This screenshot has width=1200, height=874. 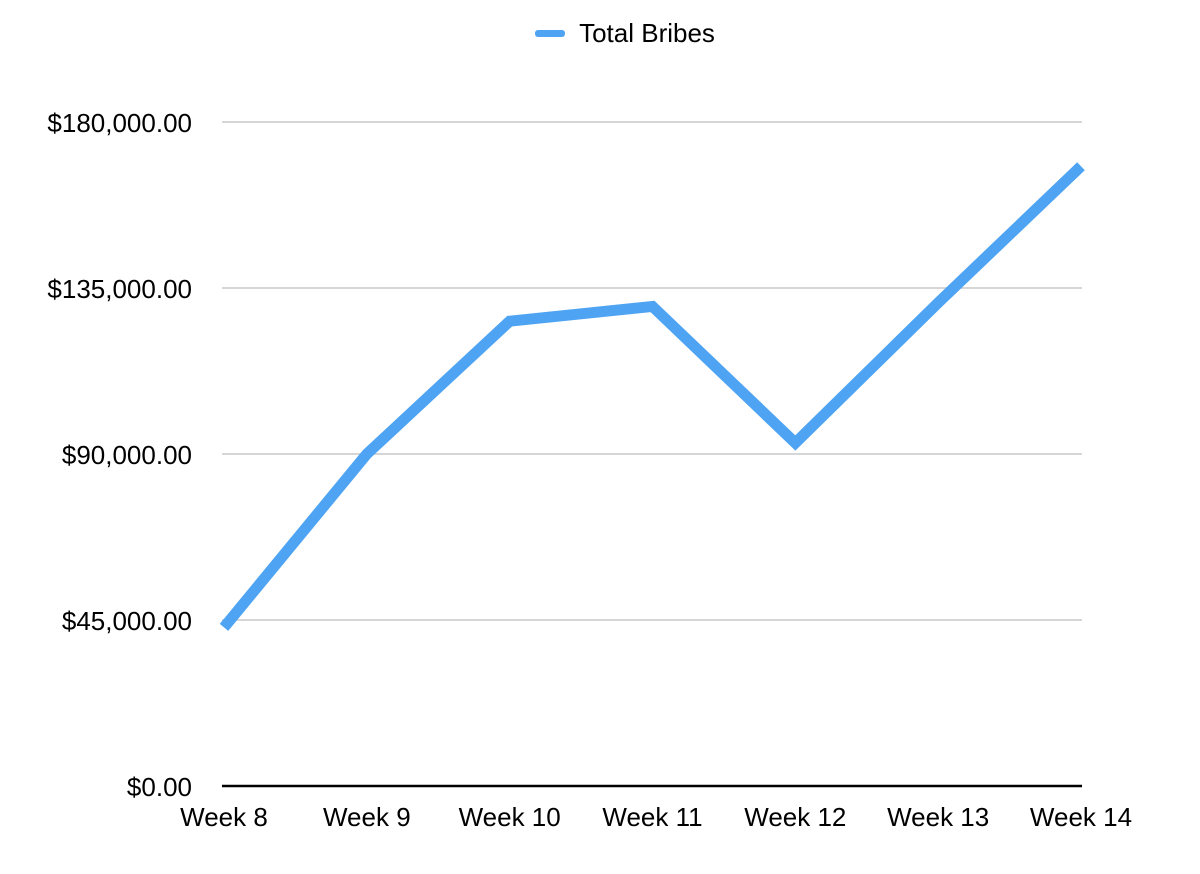 I want to click on legend-swatch, so click(x=550, y=33).